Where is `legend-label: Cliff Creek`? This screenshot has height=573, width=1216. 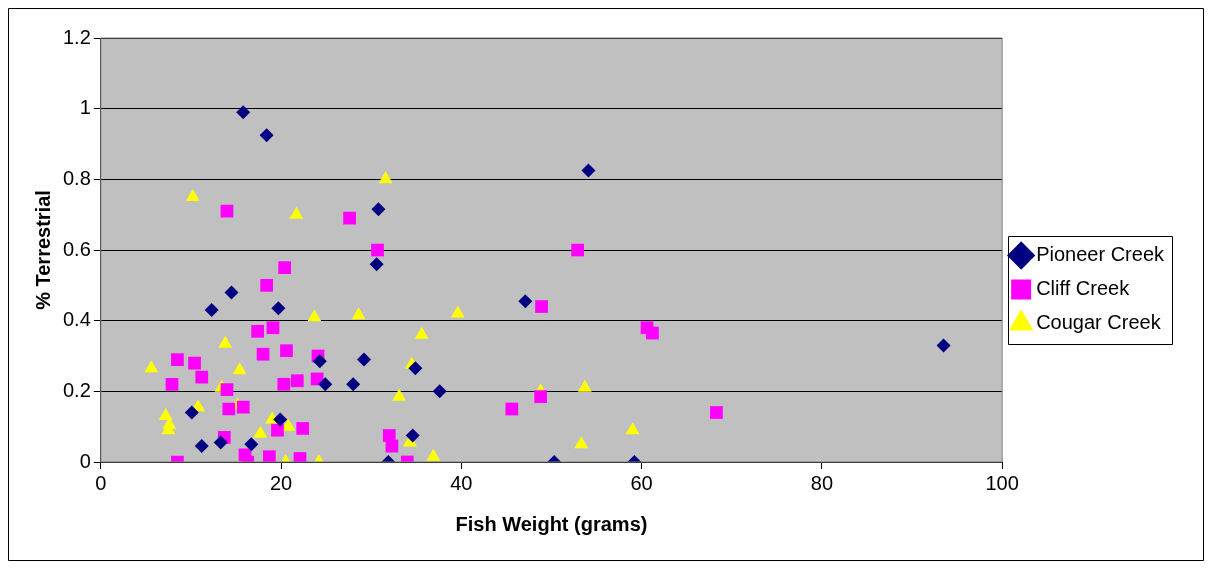
legend-label: Cliff Creek is located at coordinates (1083, 288).